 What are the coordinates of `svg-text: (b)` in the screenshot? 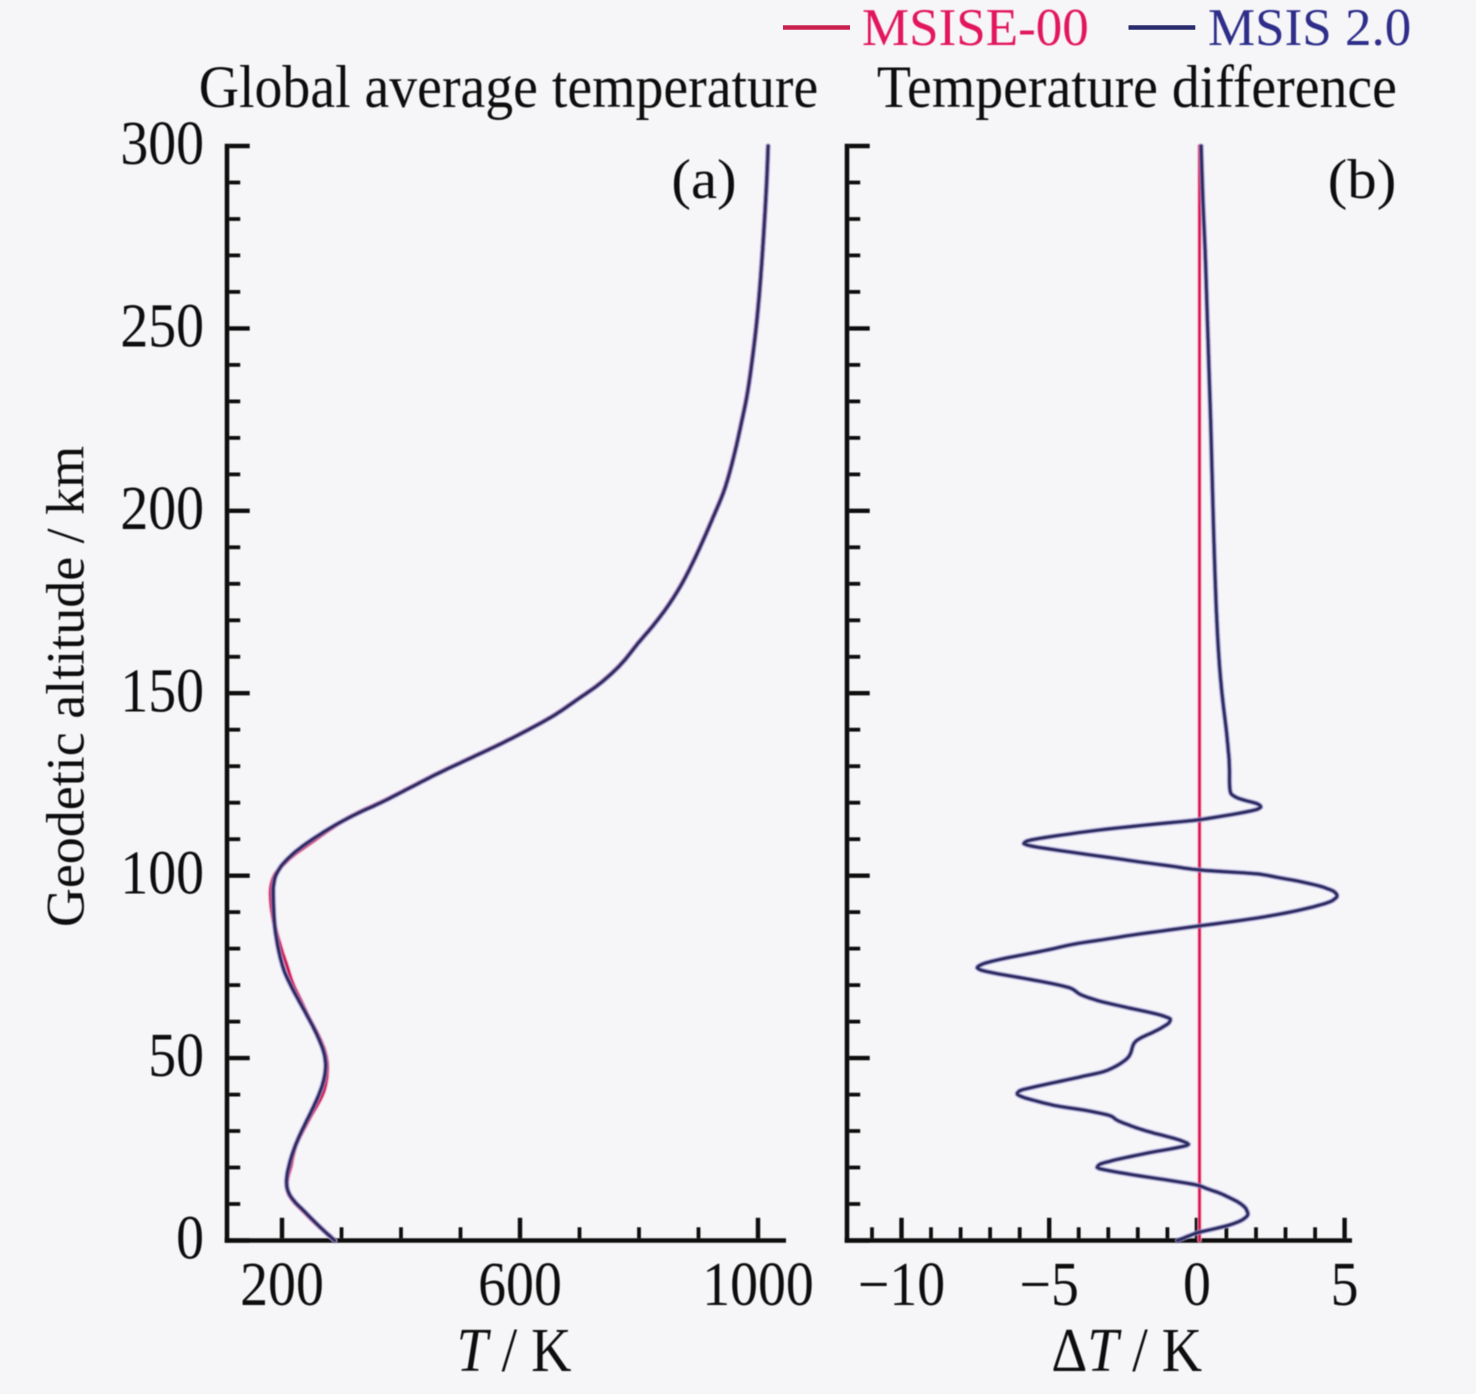 It's located at (1362, 179).